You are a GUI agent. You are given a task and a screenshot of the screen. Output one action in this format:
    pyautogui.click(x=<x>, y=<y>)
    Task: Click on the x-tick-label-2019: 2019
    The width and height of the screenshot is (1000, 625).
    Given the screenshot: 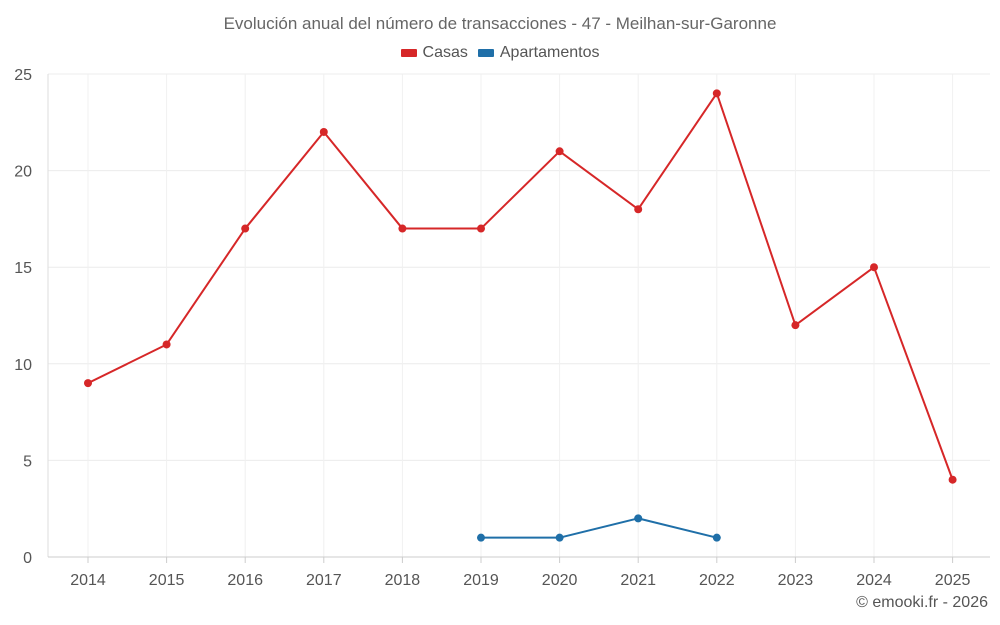 What is the action you would take?
    pyautogui.click(x=481, y=580)
    